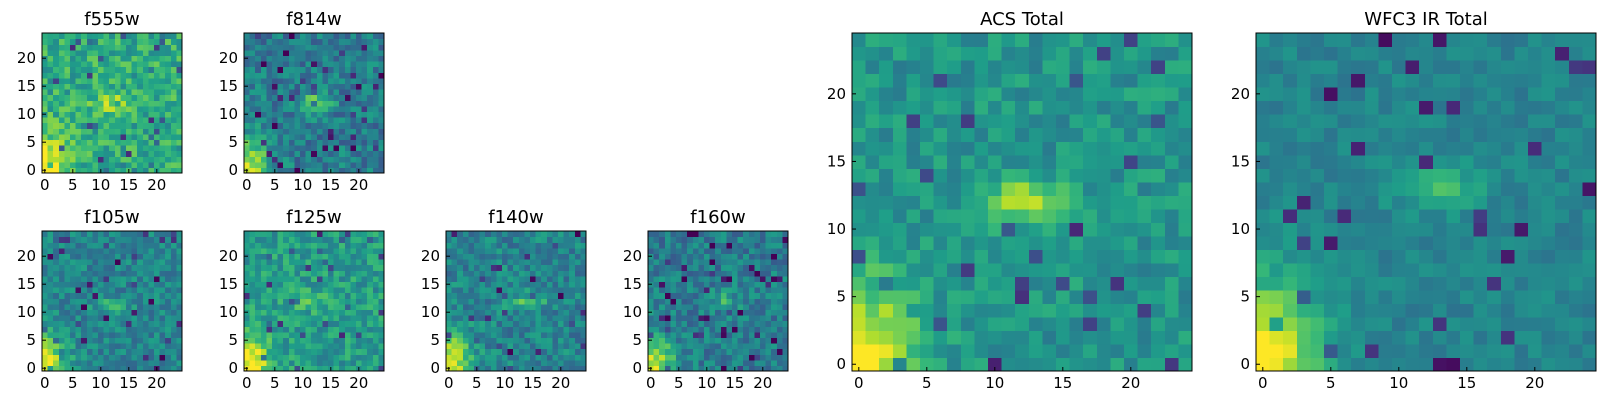 Image resolution: width=1600 pixels, height=400 pixels. What do you see at coordinates (430, 256) in the screenshot?
I see `y-tick-label: 20` at bounding box center [430, 256].